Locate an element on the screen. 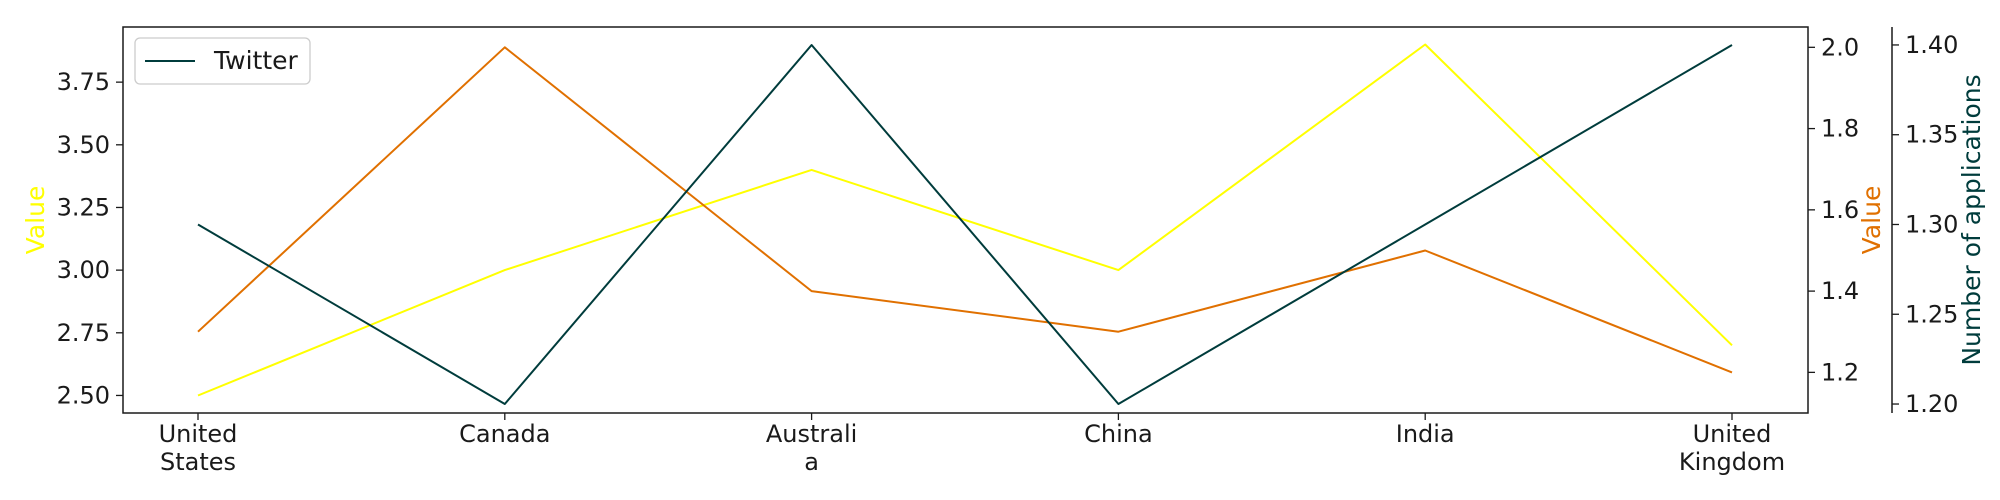 This screenshot has width=2000, height=500. right2-y-tick-label: 1.30 is located at coordinates (1931, 224).